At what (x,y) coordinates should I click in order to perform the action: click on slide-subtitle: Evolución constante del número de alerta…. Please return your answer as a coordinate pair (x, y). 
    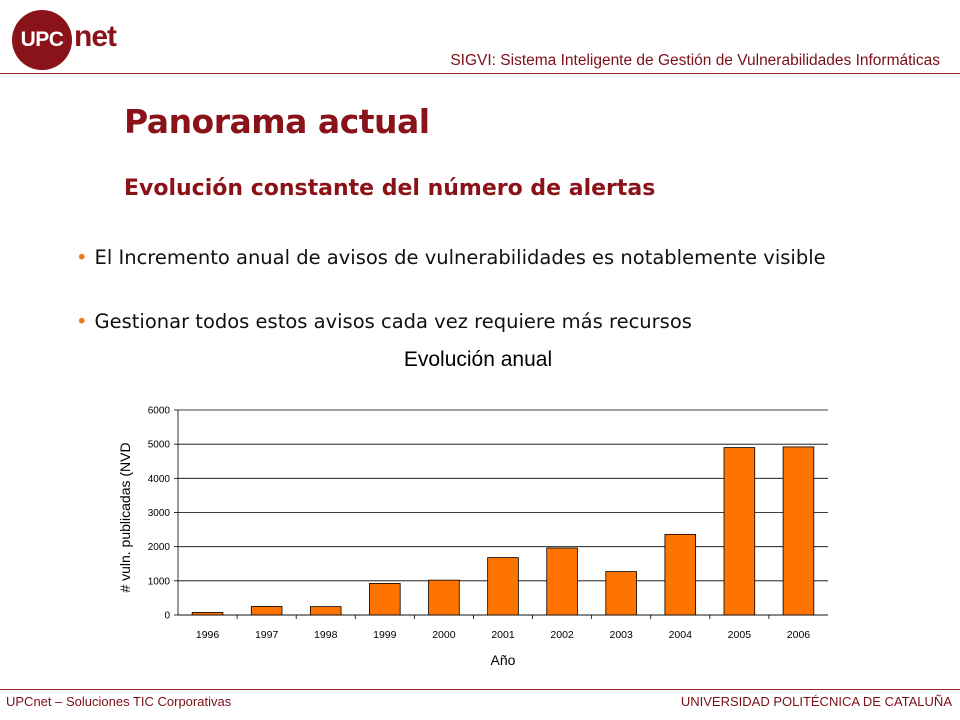
    Looking at the image, I should click on (390, 188).